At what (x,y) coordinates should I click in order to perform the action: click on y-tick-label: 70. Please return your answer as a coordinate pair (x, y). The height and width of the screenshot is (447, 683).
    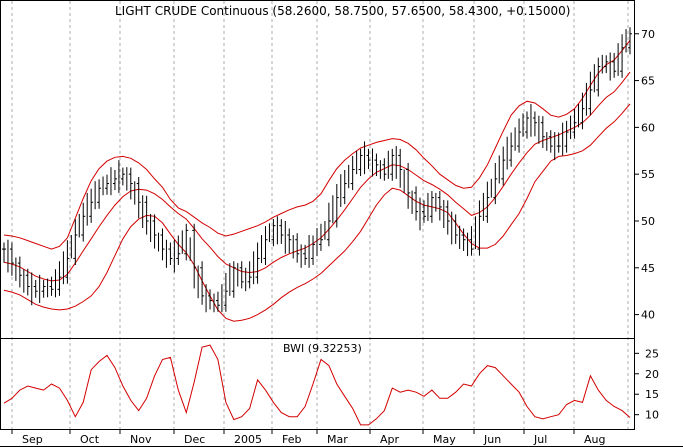
    Looking at the image, I should click on (648, 34).